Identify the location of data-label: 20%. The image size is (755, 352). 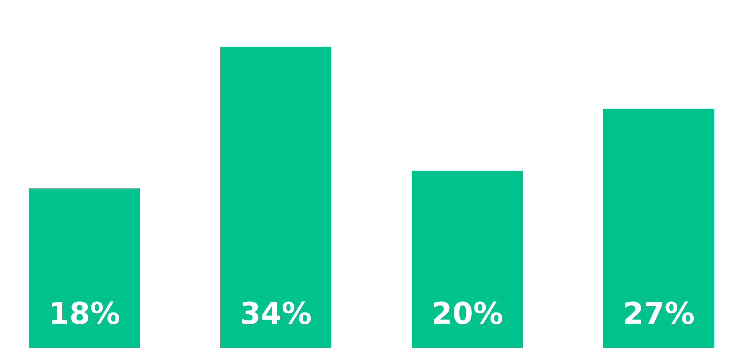
(468, 314).